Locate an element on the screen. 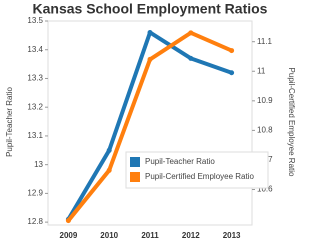 The height and width of the screenshot is (243, 320). legend-label: Pupil-Teacher Ratio is located at coordinates (180, 161).